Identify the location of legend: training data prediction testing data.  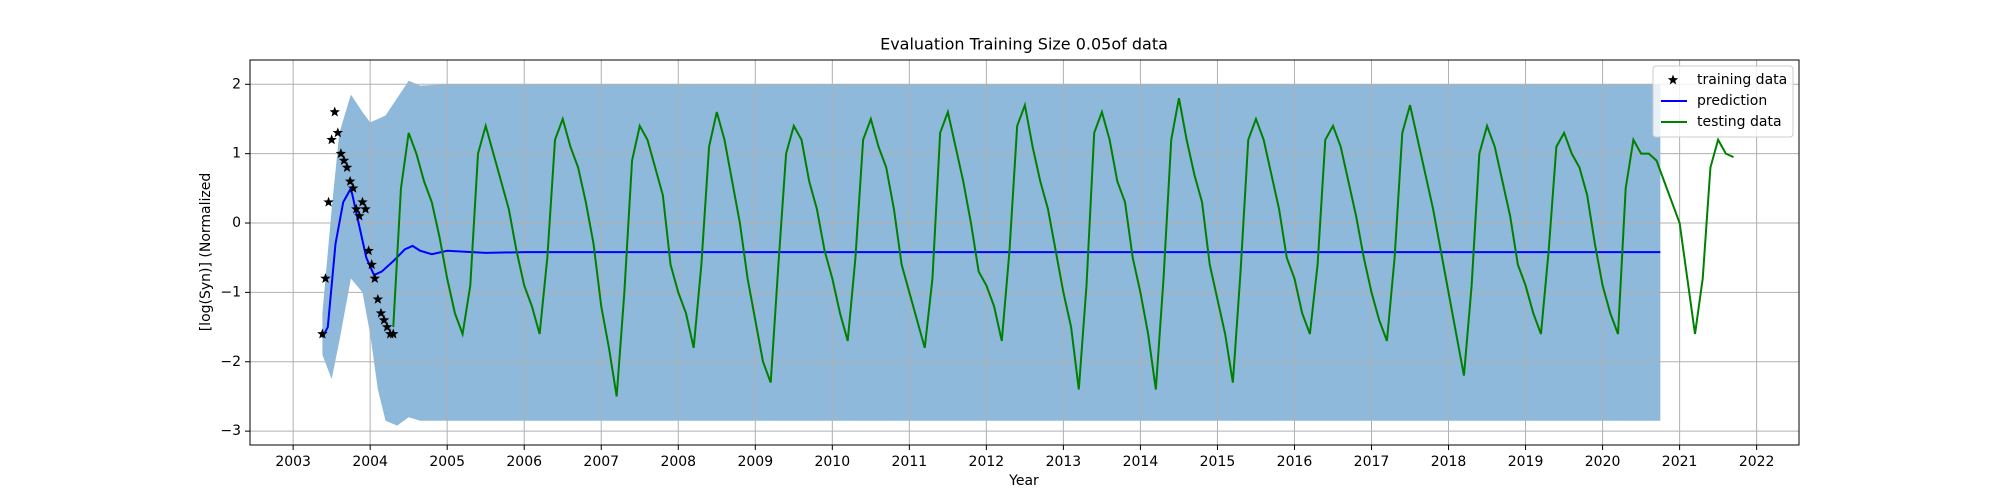
(1723, 101).